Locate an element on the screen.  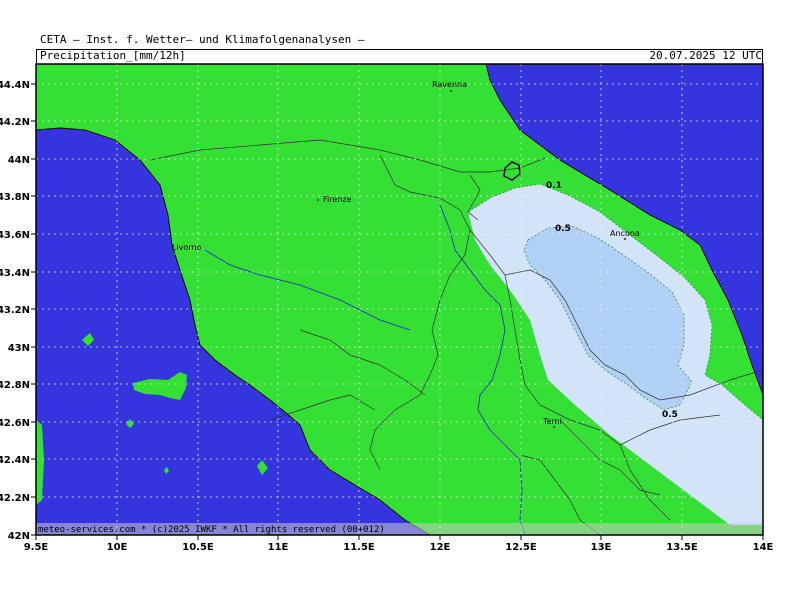
island-gorgona is located at coordinates (88, 339).